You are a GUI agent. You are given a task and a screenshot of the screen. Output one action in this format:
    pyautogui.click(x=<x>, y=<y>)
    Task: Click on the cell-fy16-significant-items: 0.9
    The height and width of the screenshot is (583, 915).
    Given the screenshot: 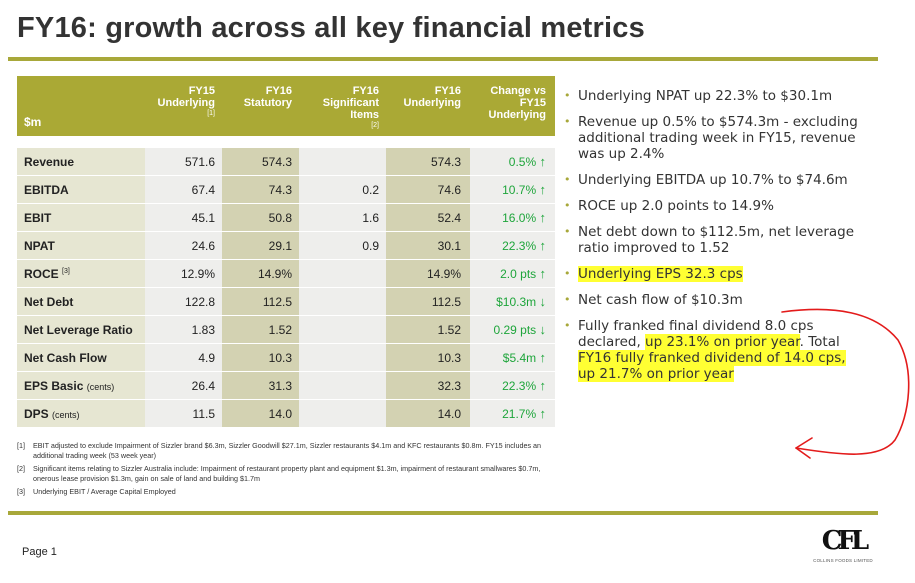 What is the action you would take?
    pyautogui.click(x=342, y=245)
    